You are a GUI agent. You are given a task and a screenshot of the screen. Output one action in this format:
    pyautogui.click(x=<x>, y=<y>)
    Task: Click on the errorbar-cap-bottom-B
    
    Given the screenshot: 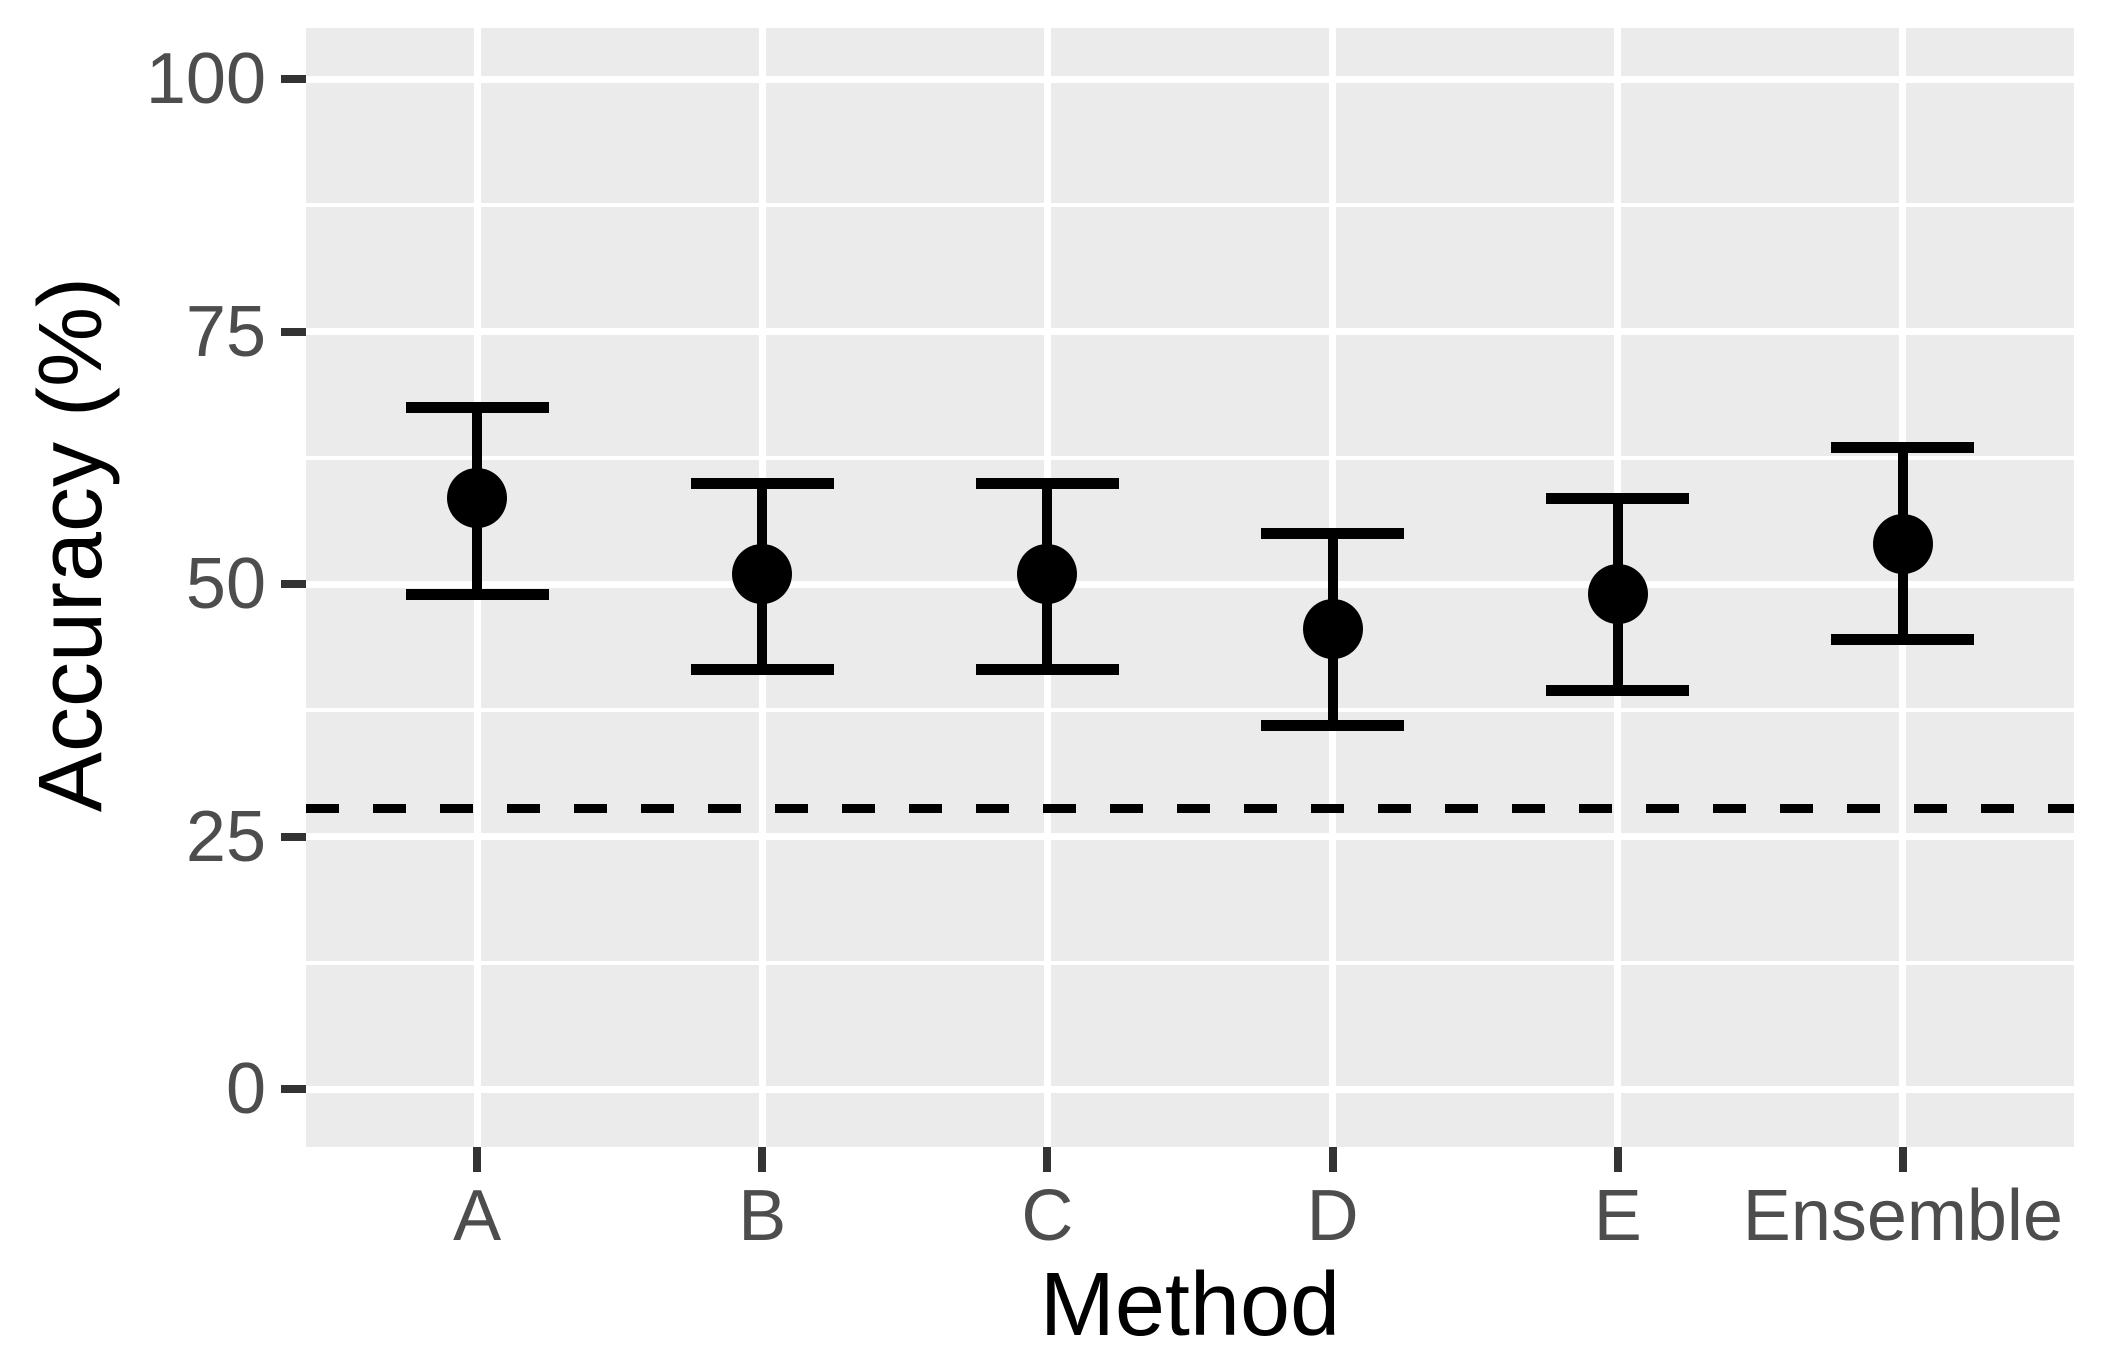 What is the action you would take?
    pyautogui.click(x=762, y=670)
    